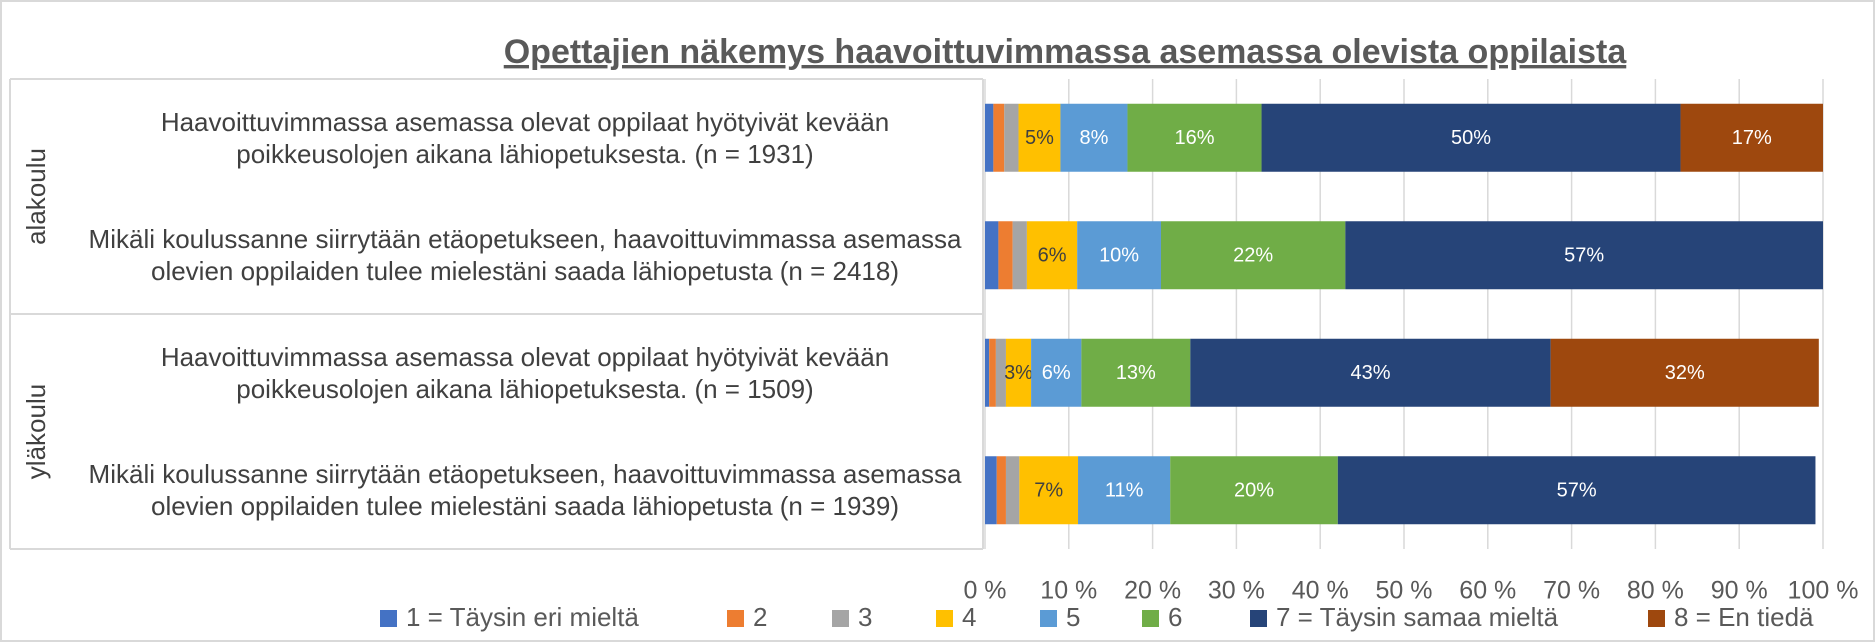 This screenshot has width=1876, height=643. Describe the element at coordinates (1320, 591) in the screenshot. I see `x-tick-label: 40 %` at that location.